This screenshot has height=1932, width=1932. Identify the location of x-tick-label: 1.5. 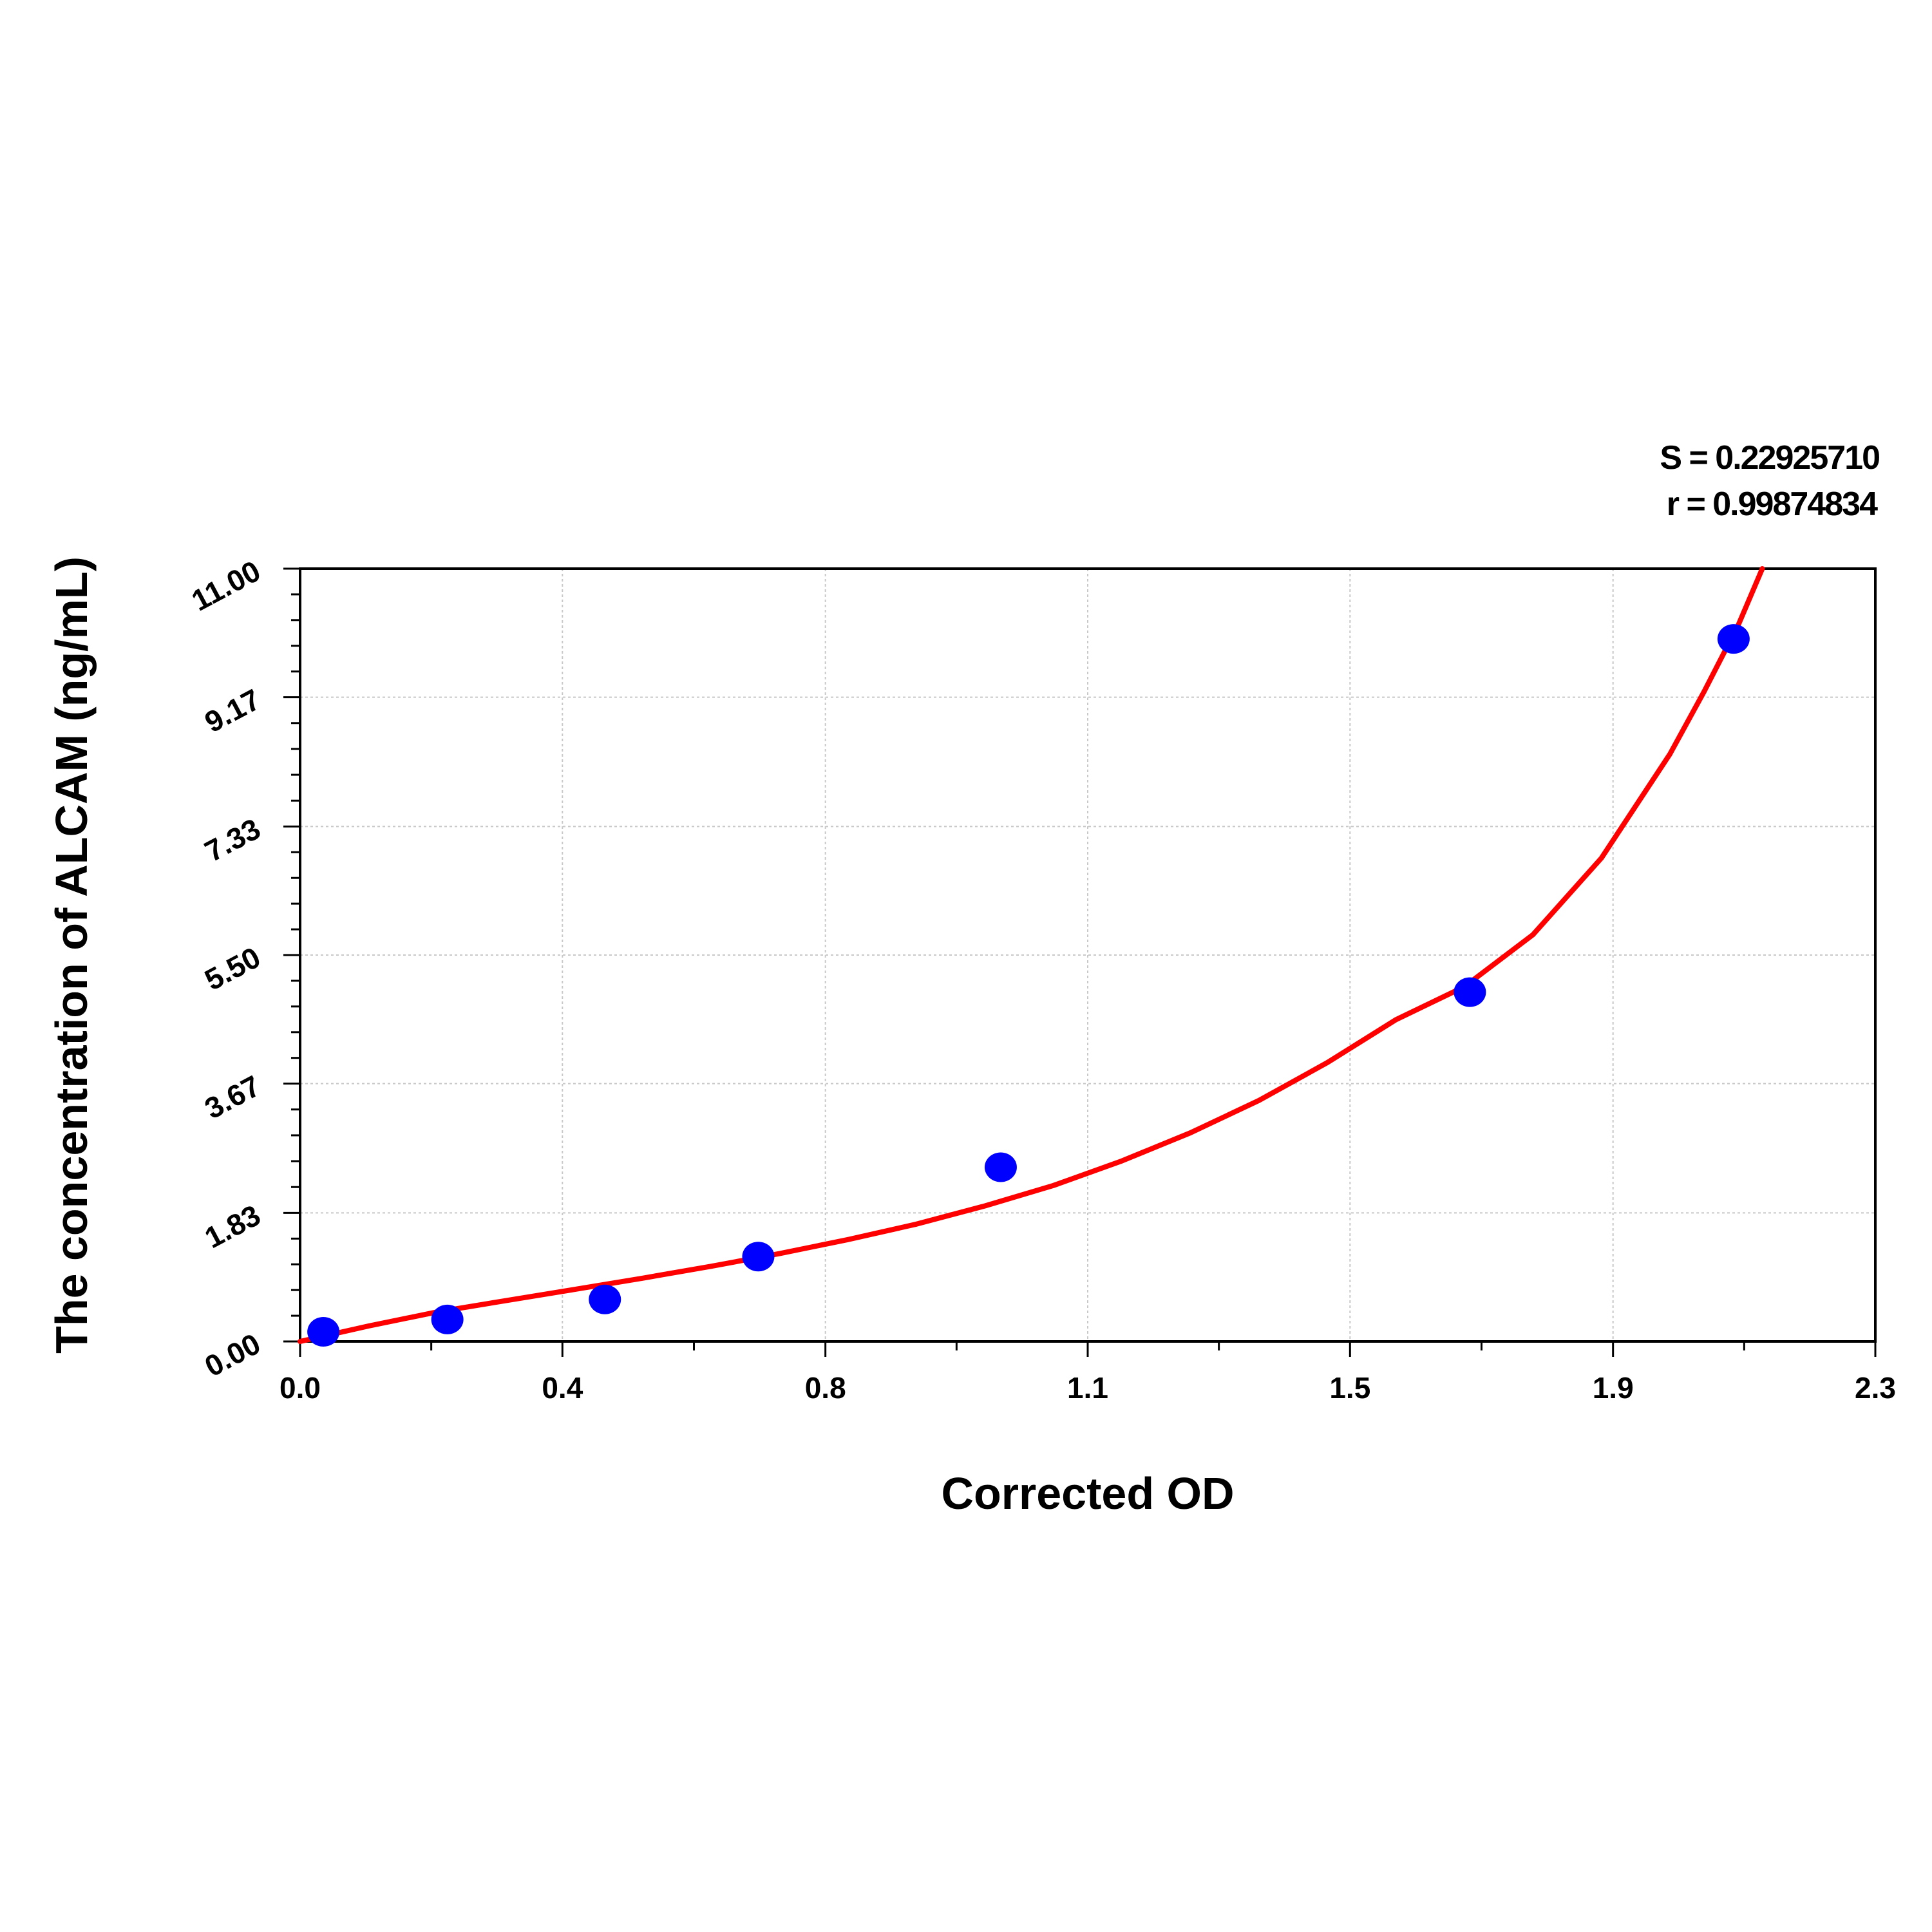
(1349, 1388).